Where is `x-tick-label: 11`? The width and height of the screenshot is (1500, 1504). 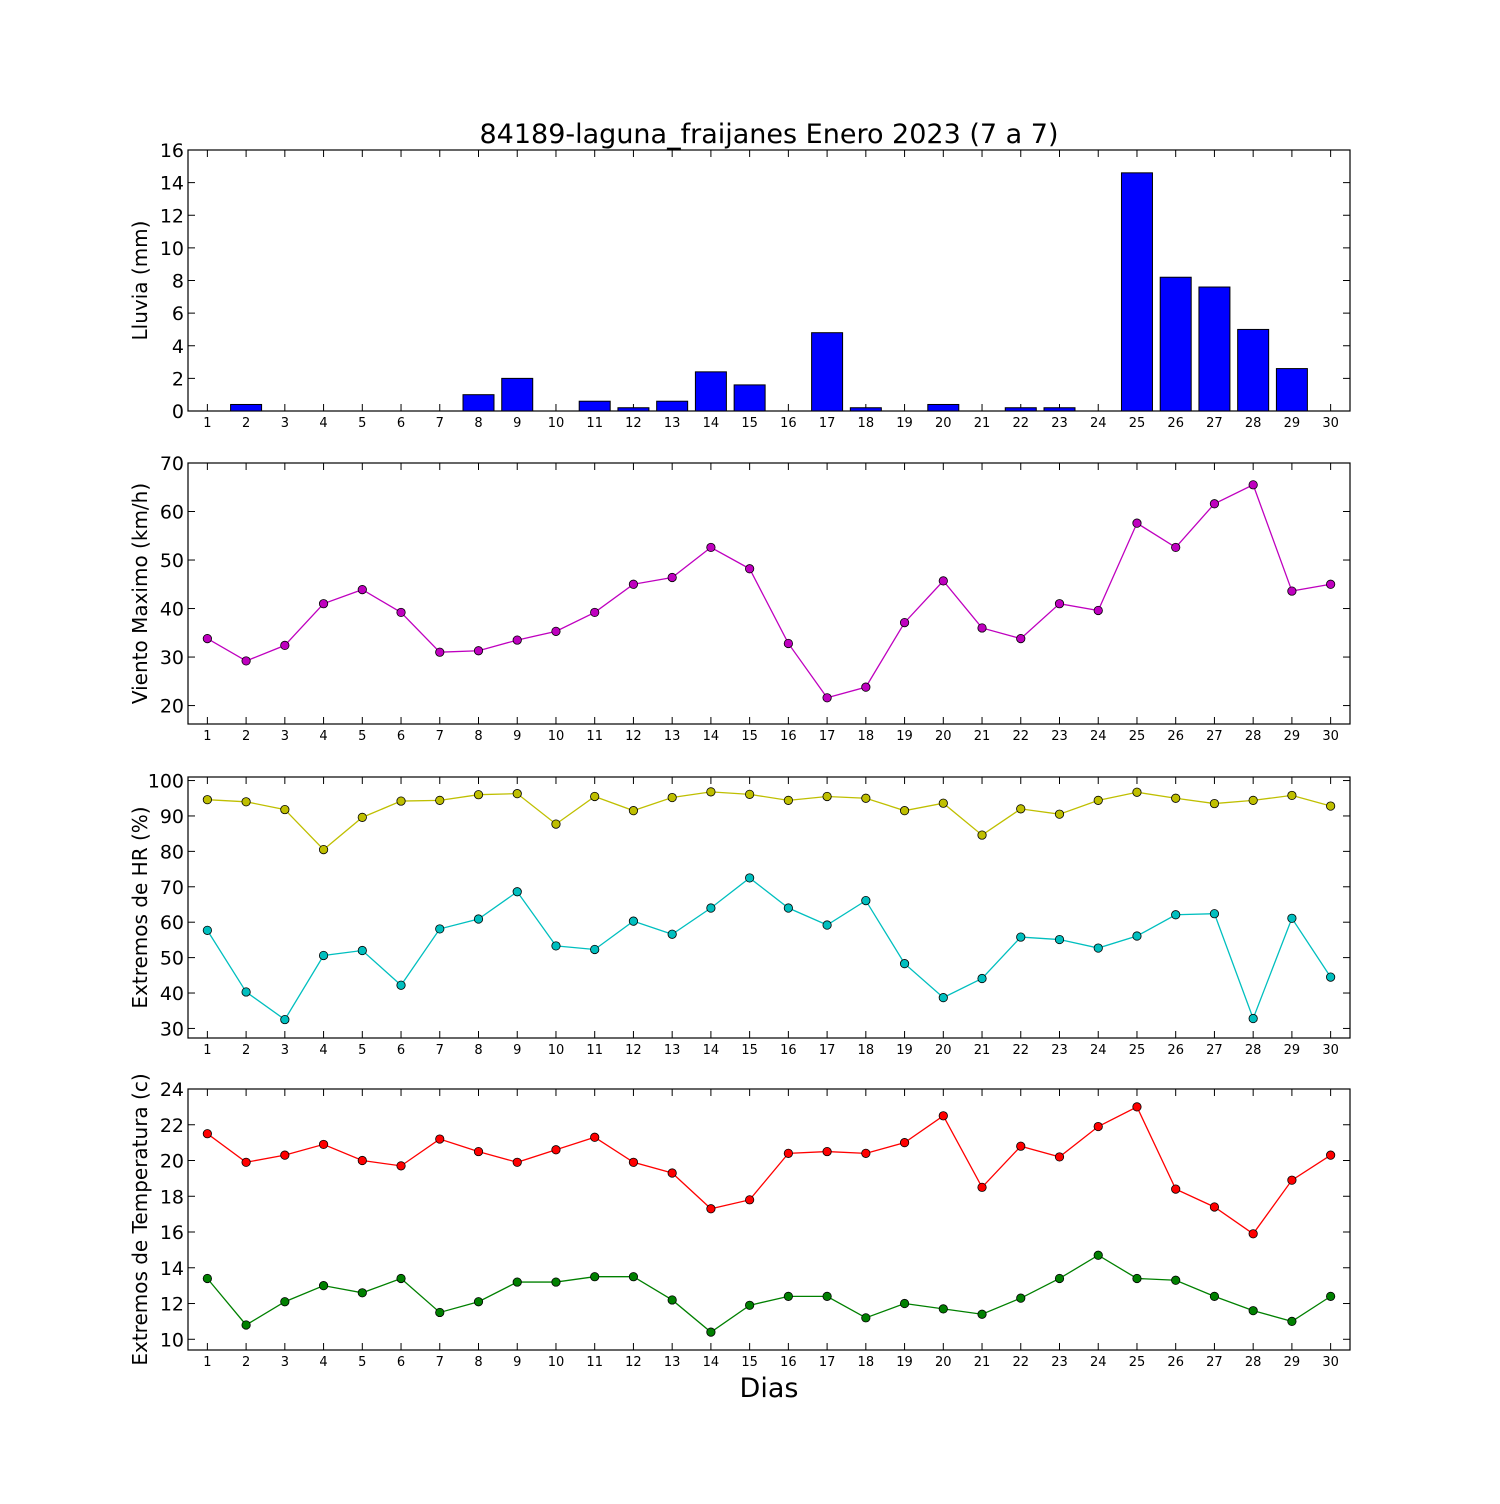
x-tick-label: 11 is located at coordinates (594, 736).